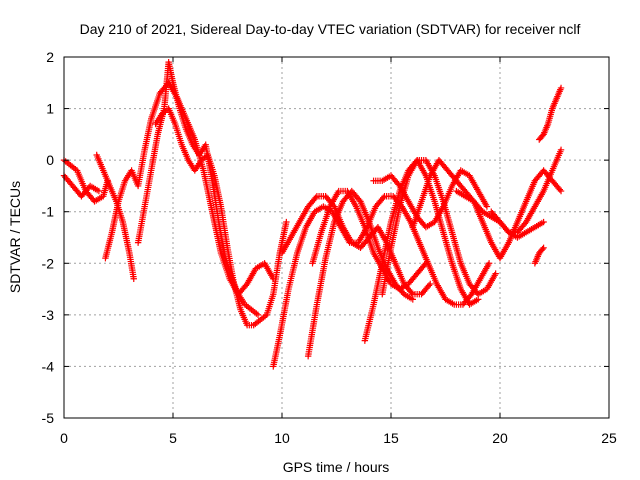 The image size is (640, 480). What do you see at coordinates (64, 438) in the screenshot?
I see `x-tick-label: 0` at bounding box center [64, 438].